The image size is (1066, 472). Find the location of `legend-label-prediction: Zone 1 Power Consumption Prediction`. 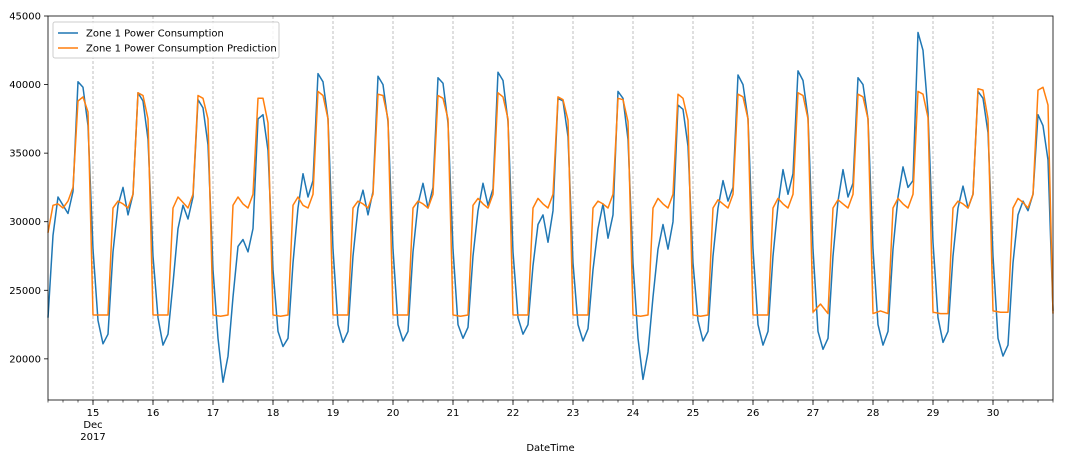

legend-label-prediction: Zone 1 Power Consumption Prediction is located at coordinates (181, 49).